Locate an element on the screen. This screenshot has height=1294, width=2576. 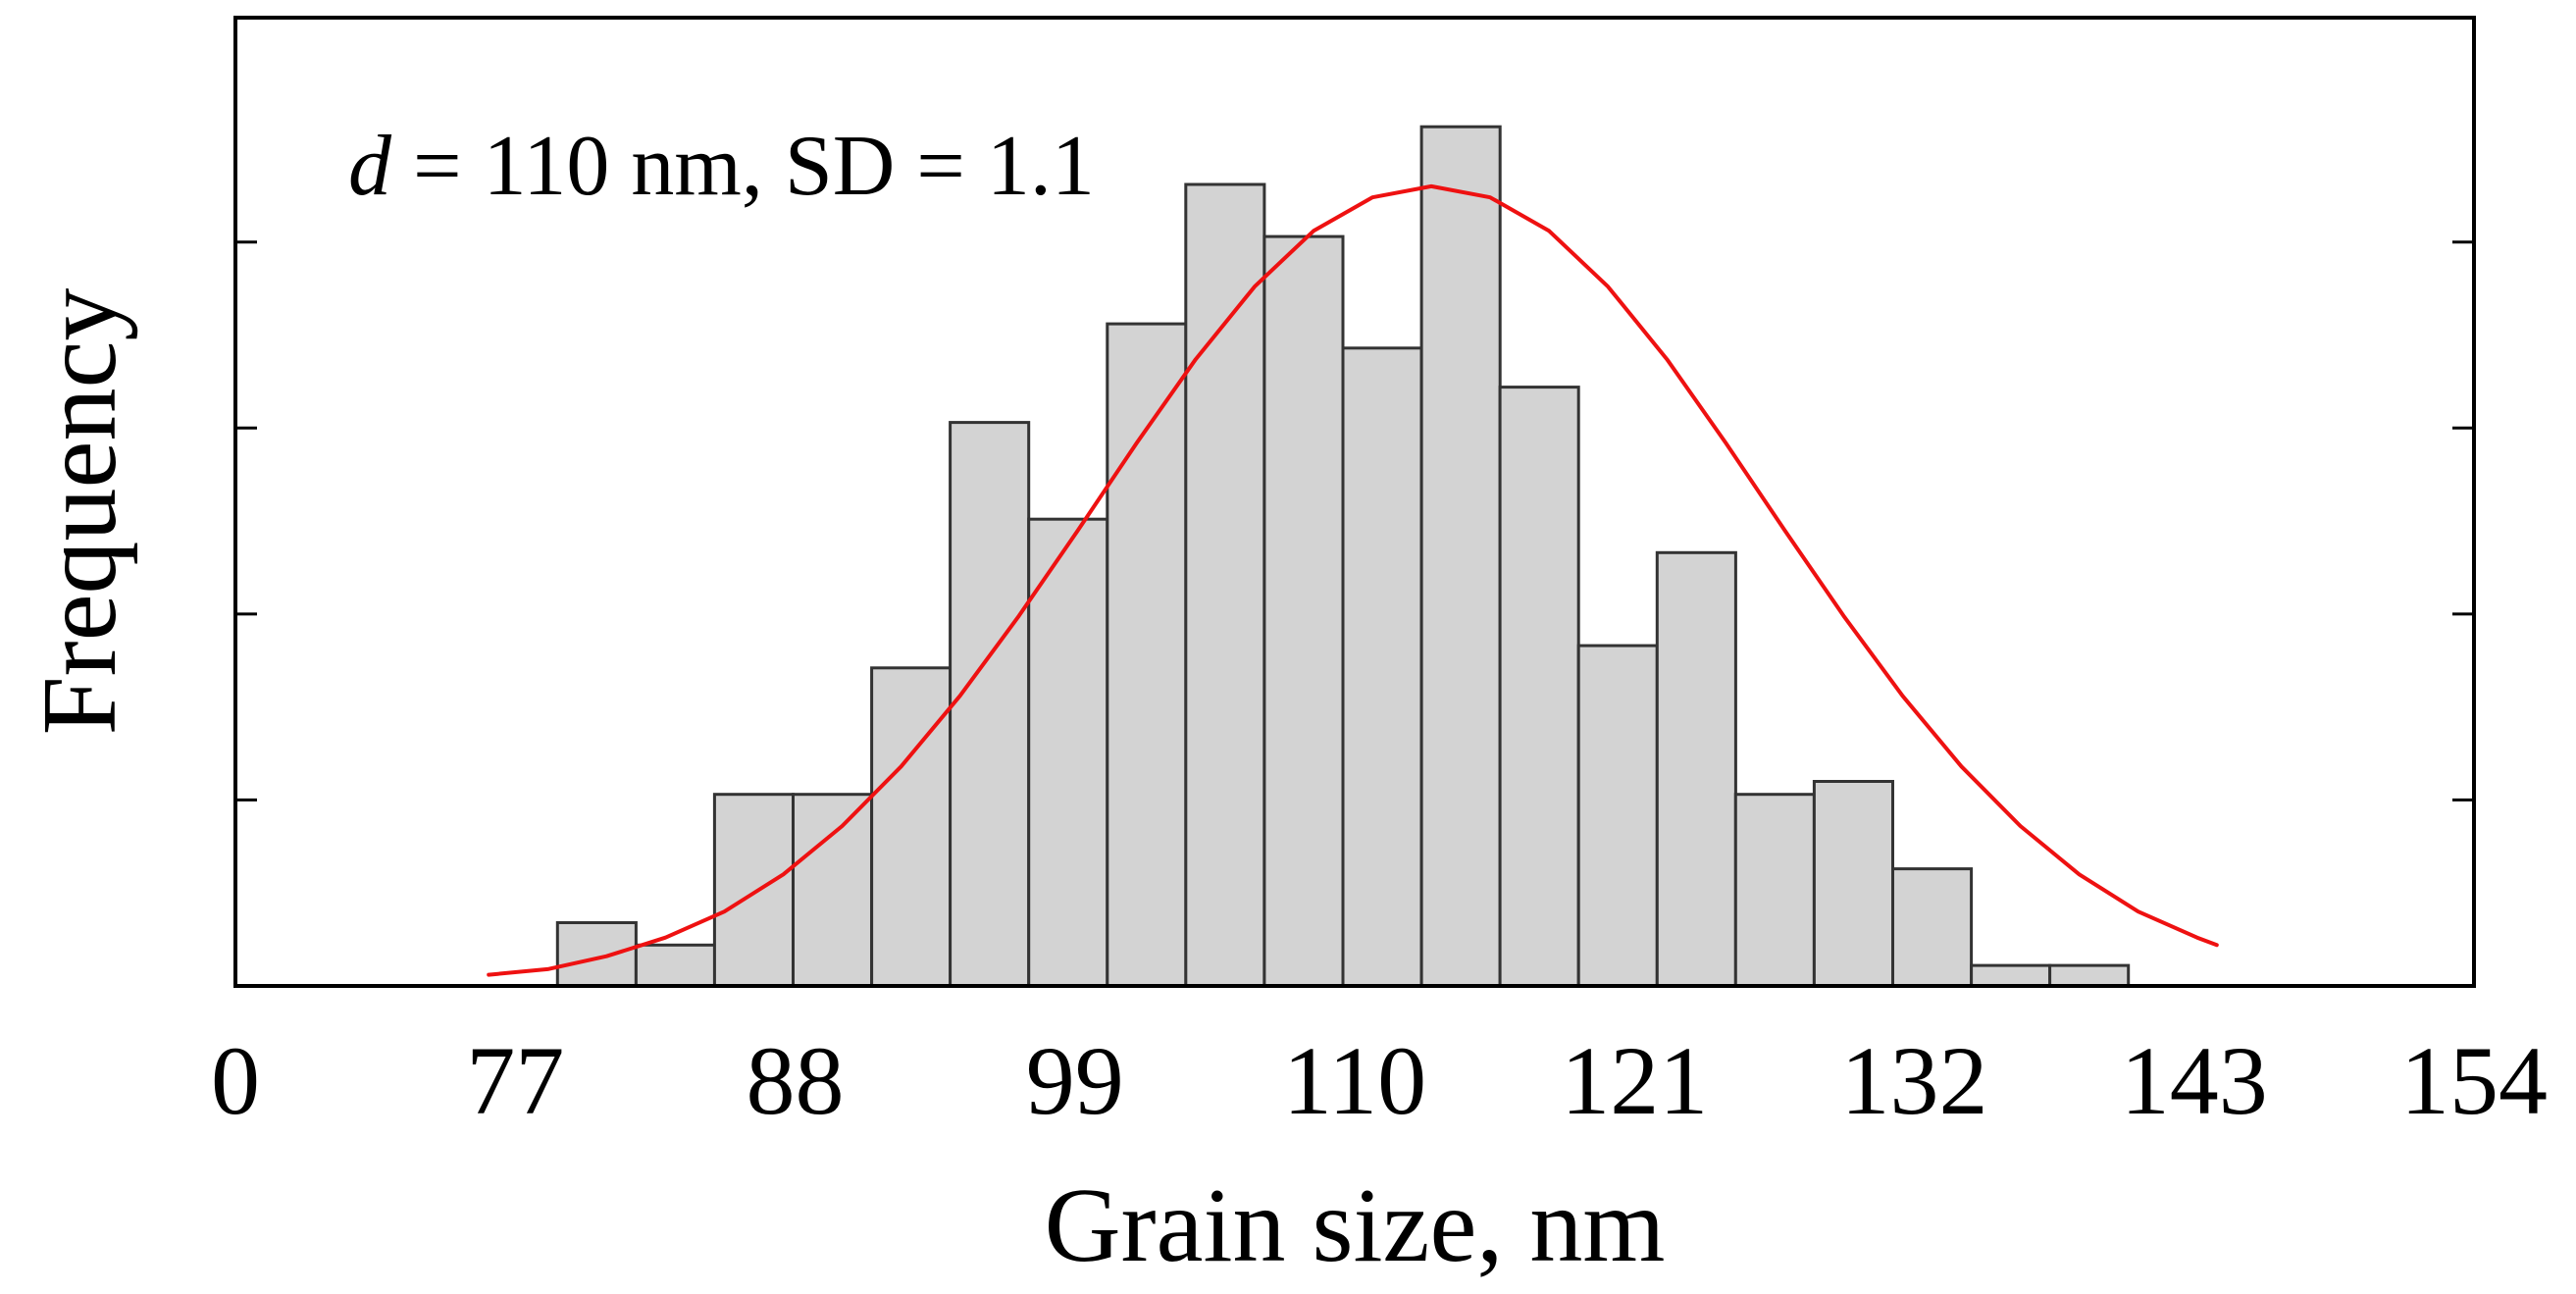
x-tick-label: 99 is located at coordinates (1075, 1080).